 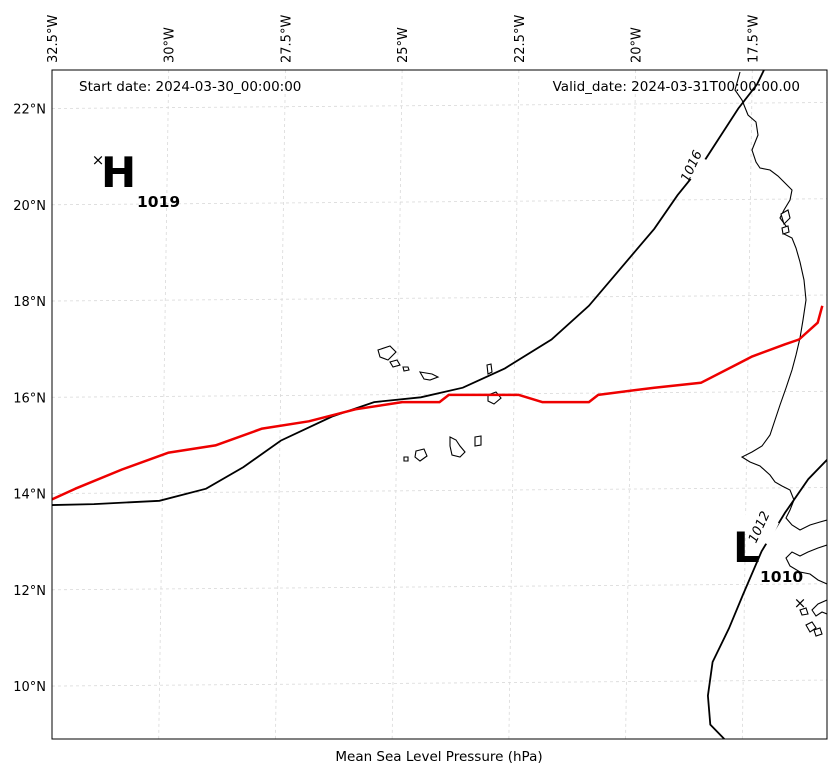 What do you see at coordinates (53, 39) in the screenshot?
I see `longitude-tick-label: 32.5°W` at bounding box center [53, 39].